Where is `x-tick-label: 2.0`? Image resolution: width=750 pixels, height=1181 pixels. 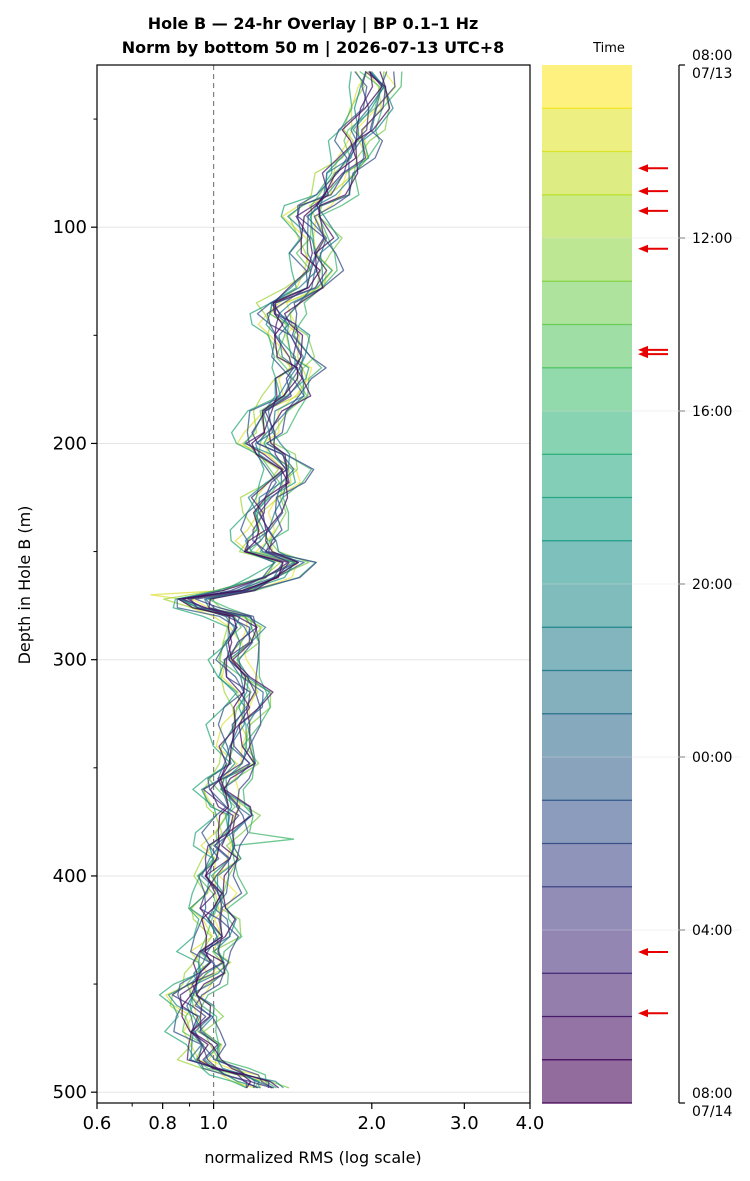 x-tick-label: 2.0 is located at coordinates (371, 1123).